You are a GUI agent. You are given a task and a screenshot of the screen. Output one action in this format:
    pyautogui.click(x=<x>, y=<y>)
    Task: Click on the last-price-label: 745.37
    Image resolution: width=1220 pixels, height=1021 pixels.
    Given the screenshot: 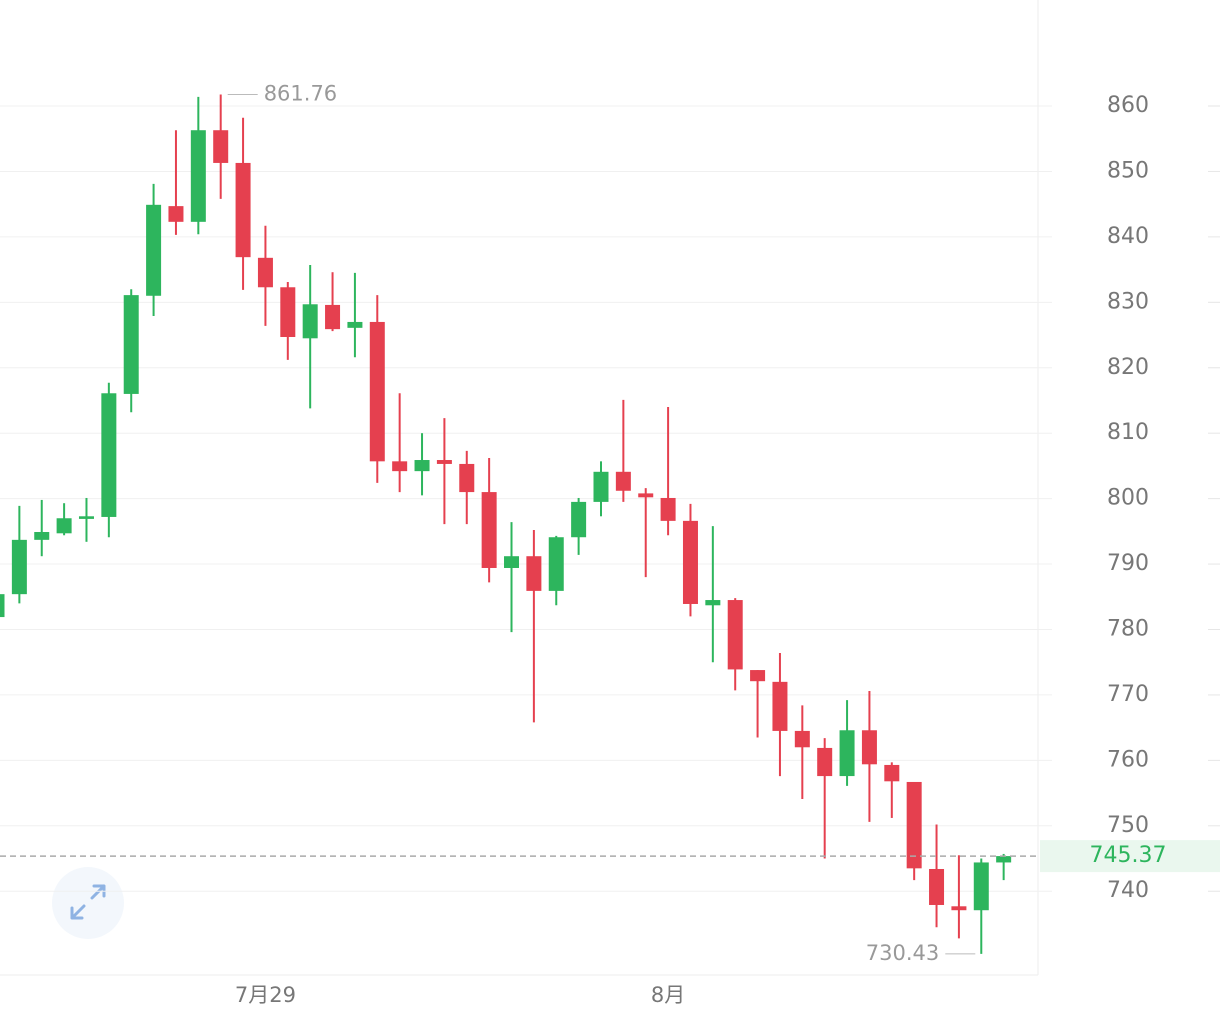 What is the action you would take?
    pyautogui.click(x=1128, y=855)
    